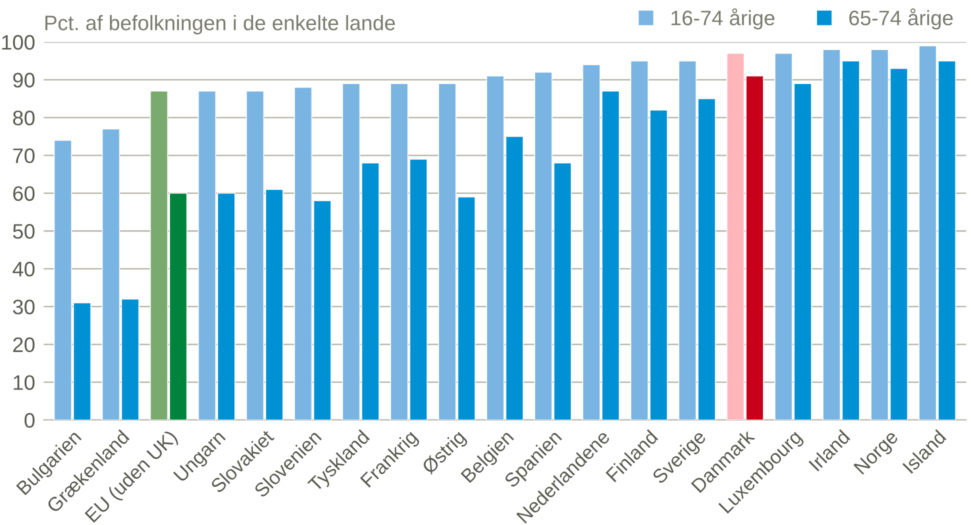  Describe the element at coordinates (29, 420) in the screenshot. I see `y-tick-label: 0` at that location.